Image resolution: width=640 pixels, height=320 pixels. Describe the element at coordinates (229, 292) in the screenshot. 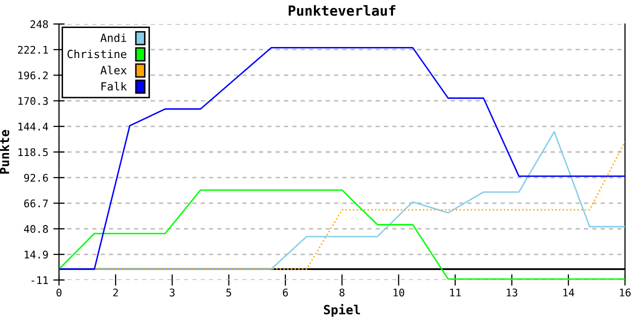

I see `x-tick-label: 5` at that location.